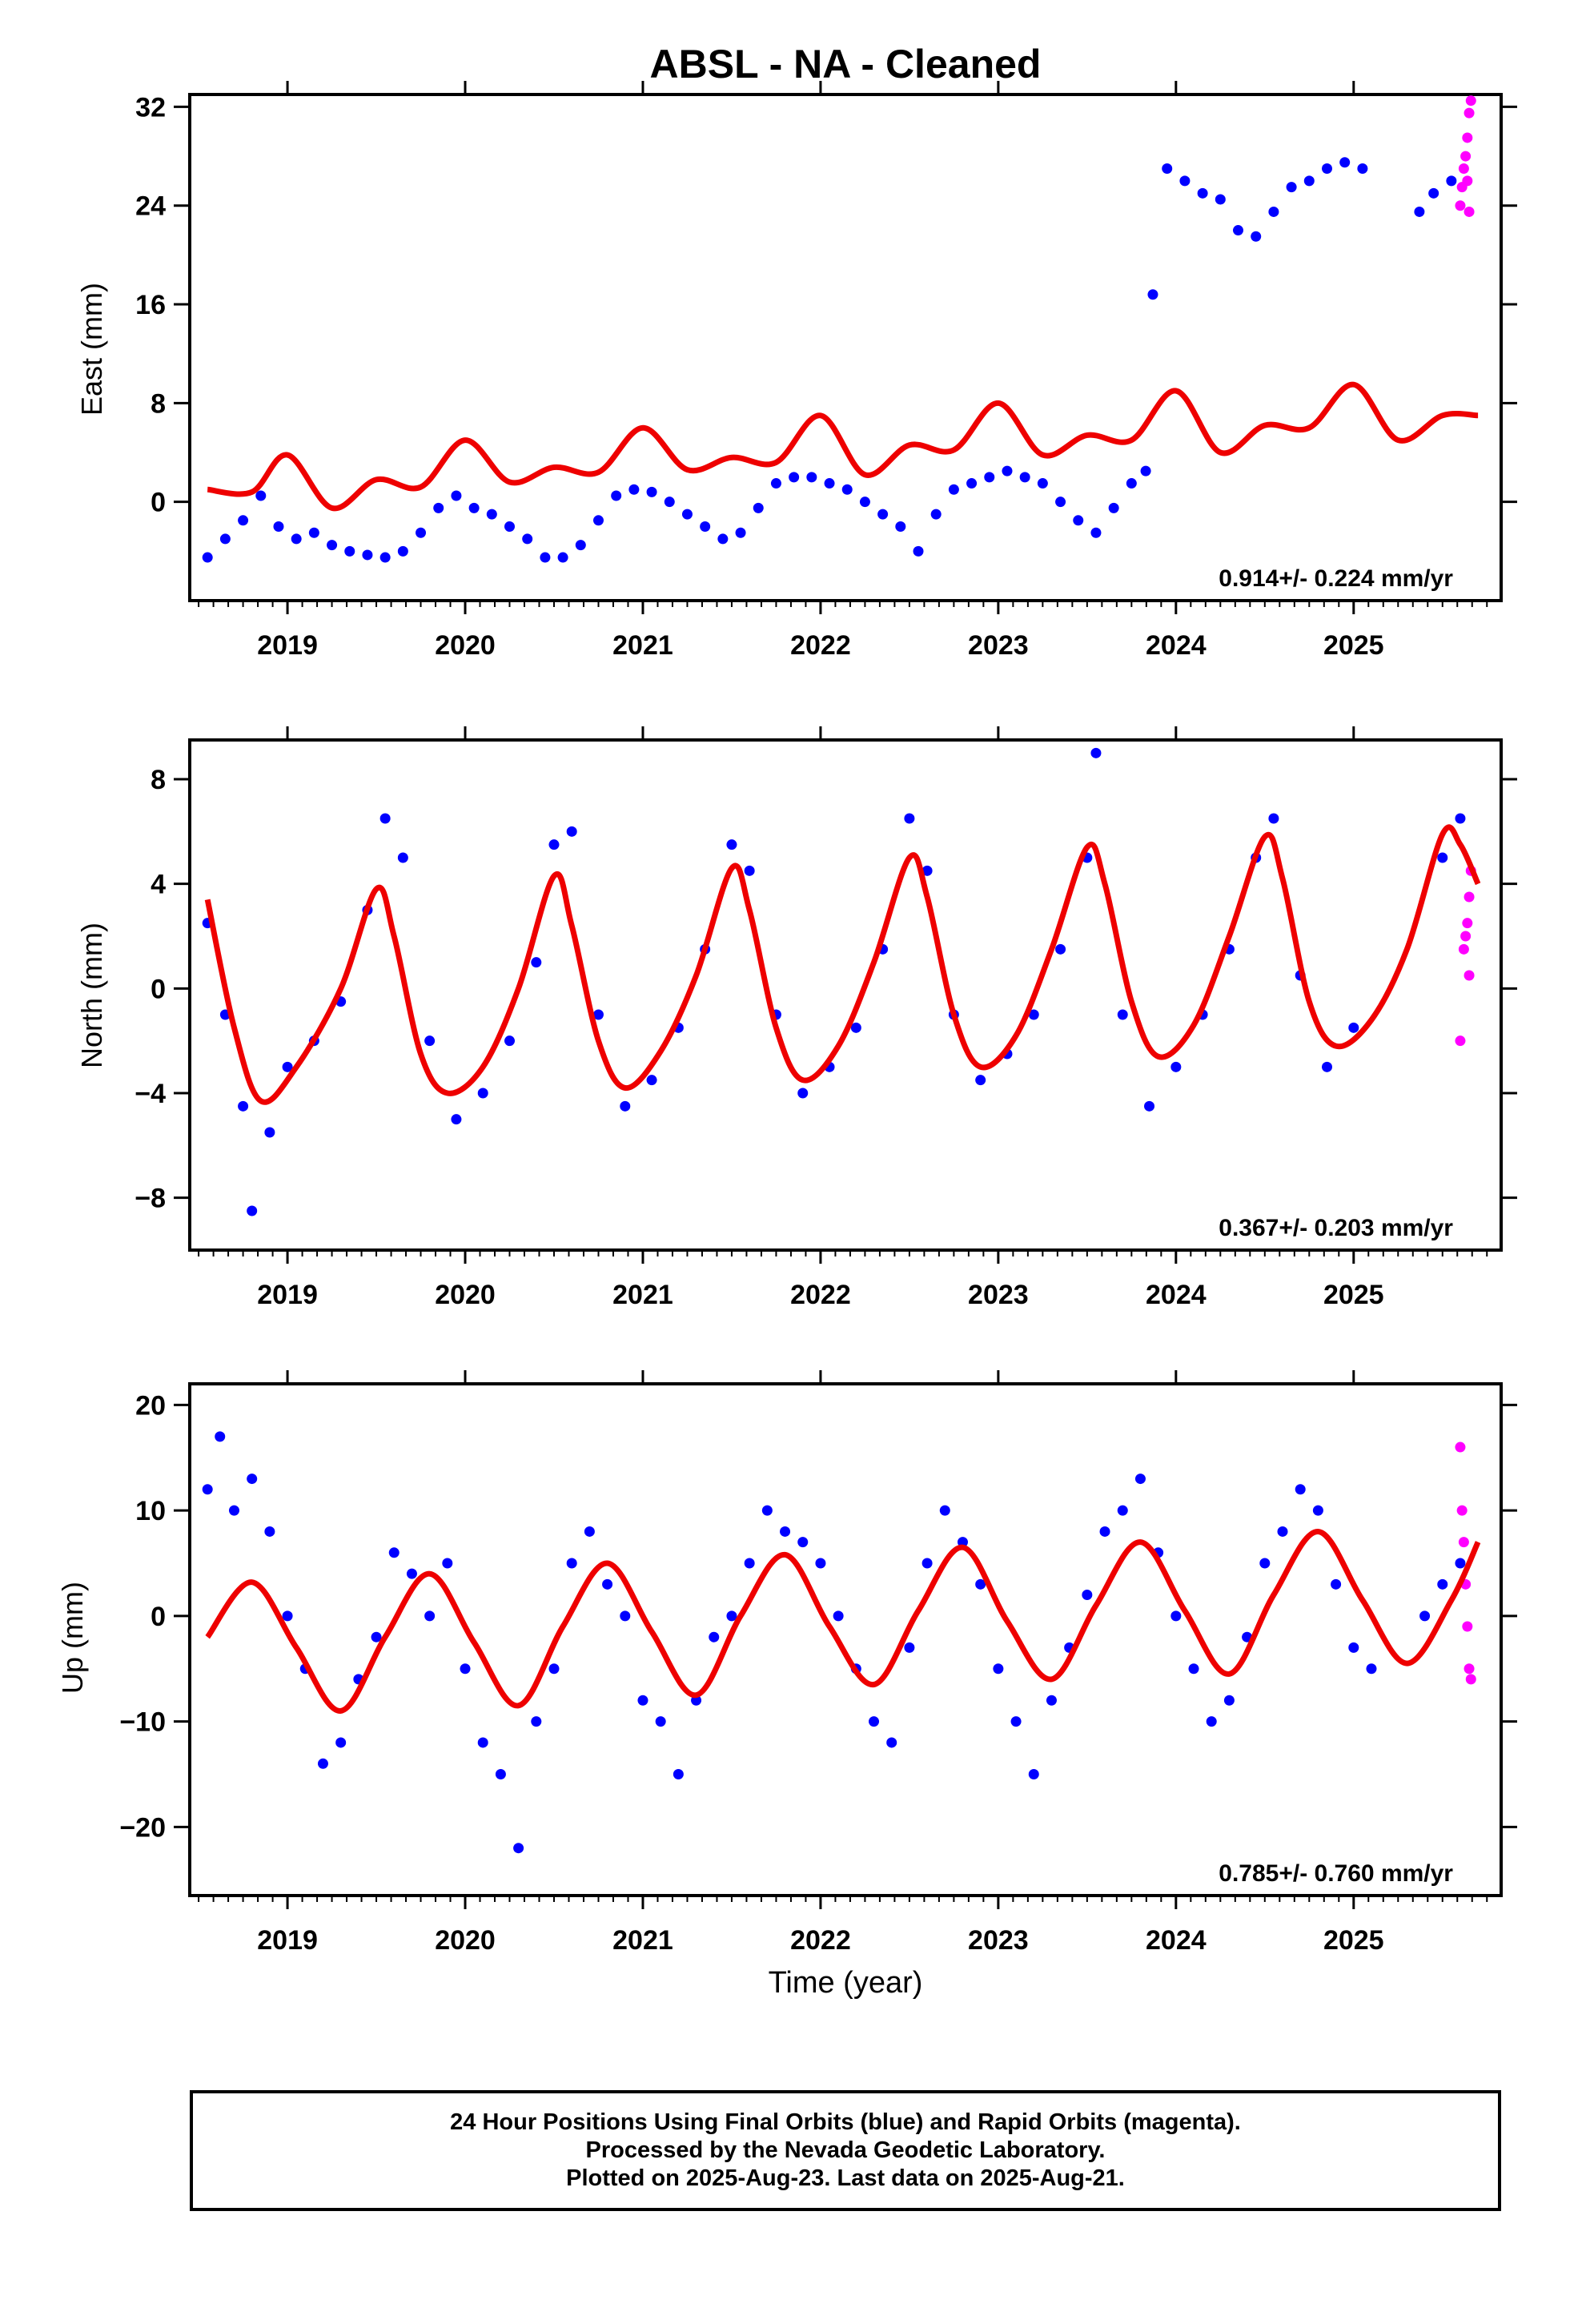  I want to click on y-tick-label-north-4: 8, so click(158, 780).